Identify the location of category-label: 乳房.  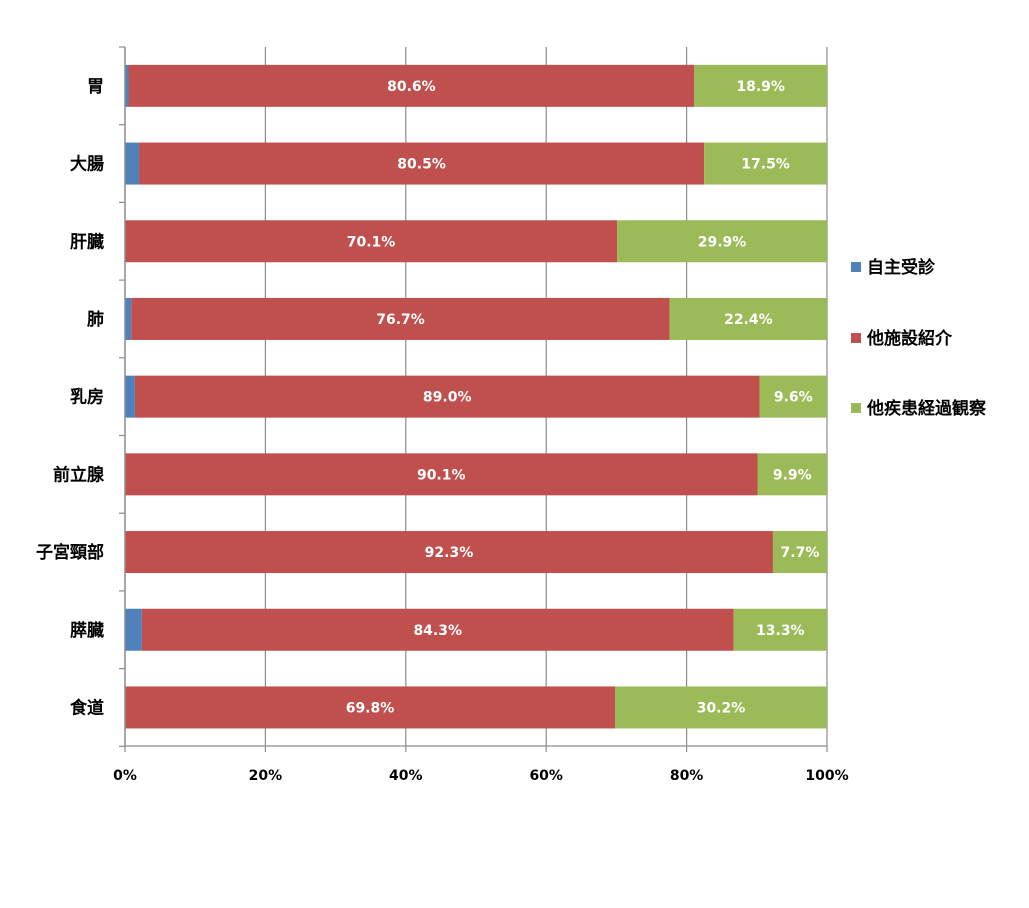
(87, 397).